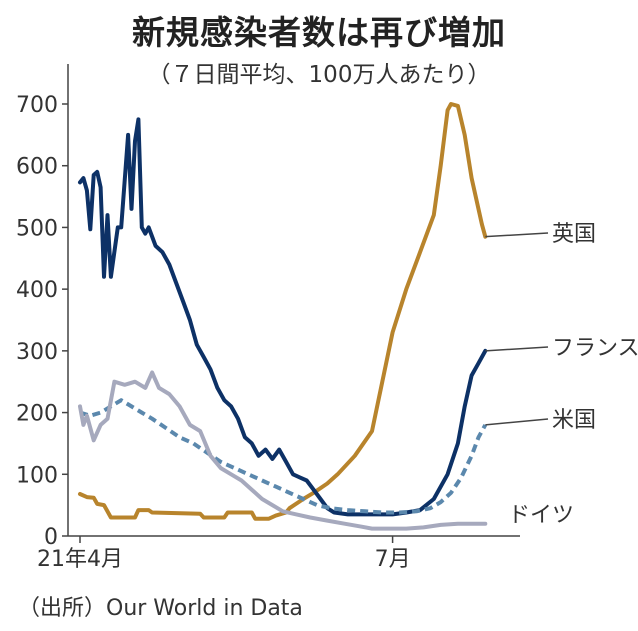 The width and height of the screenshot is (638, 631). I want to click on leader-line-uk, so click(517, 235).